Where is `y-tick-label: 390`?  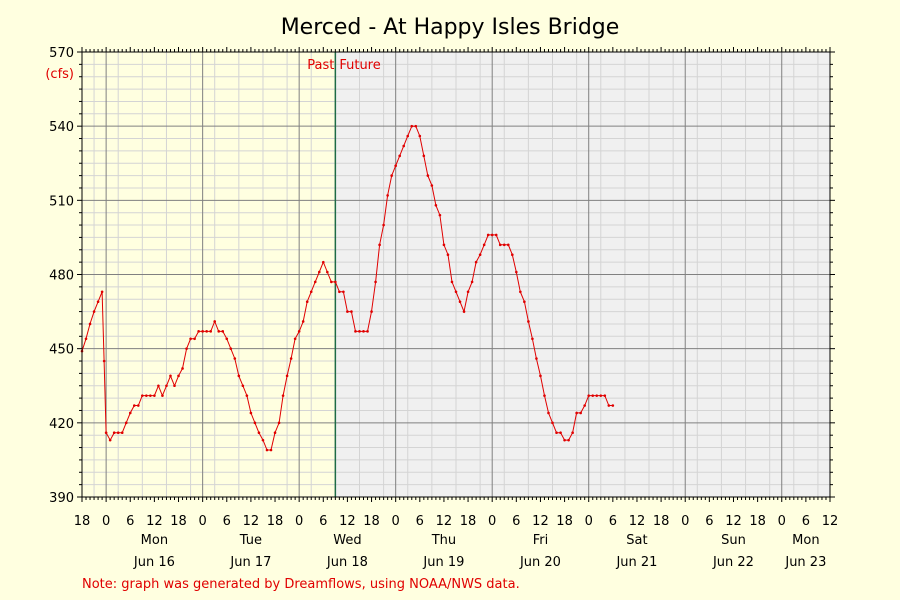 y-tick-label: 390 is located at coordinates (61, 498).